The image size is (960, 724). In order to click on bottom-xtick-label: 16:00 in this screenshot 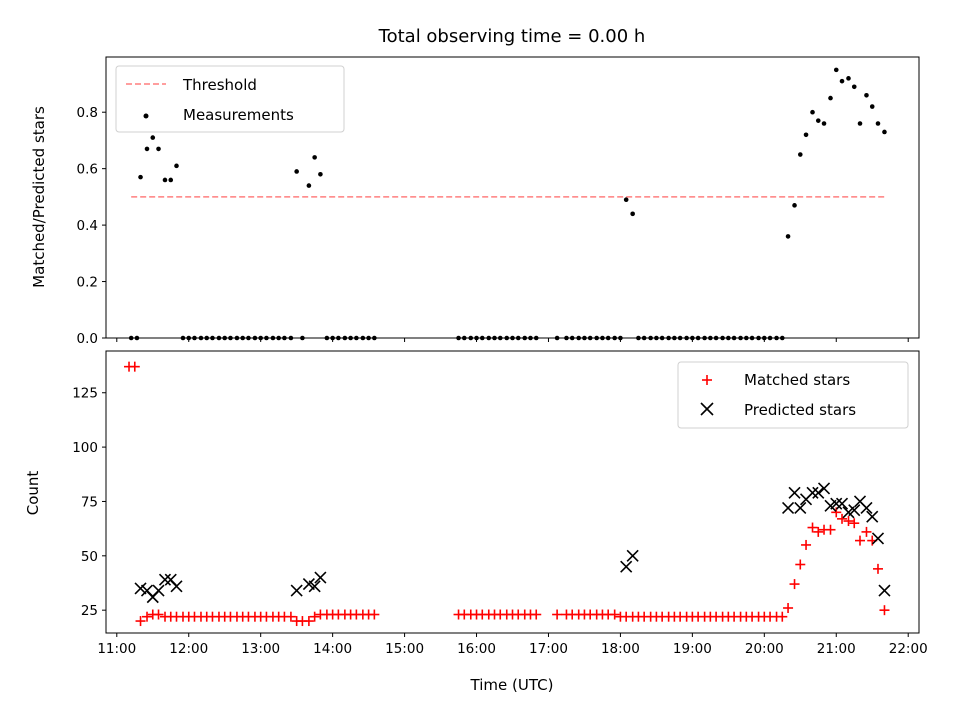, I will do `click(476, 649)`.